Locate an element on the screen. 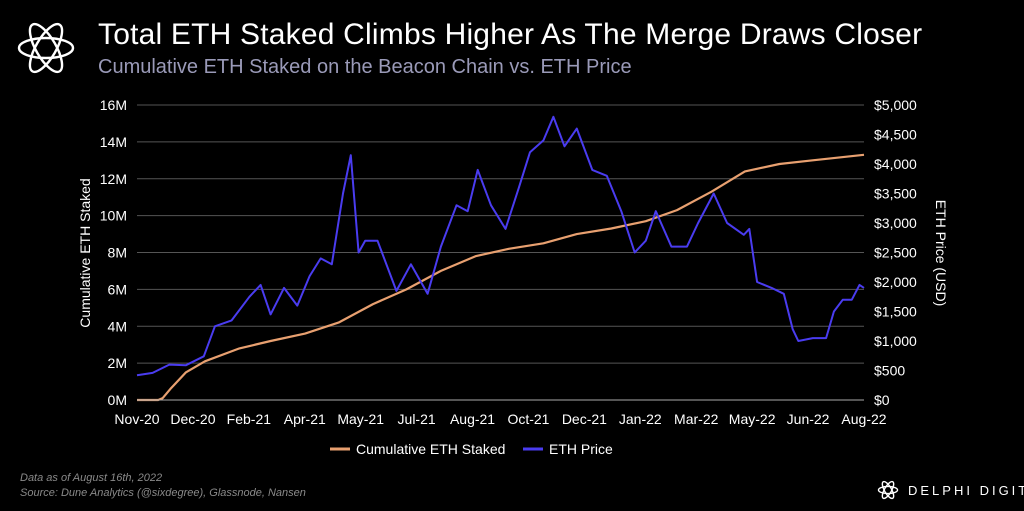 This screenshot has width=1024, height=511. x-tick-label: Jan-22 is located at coordinates (640, 419).